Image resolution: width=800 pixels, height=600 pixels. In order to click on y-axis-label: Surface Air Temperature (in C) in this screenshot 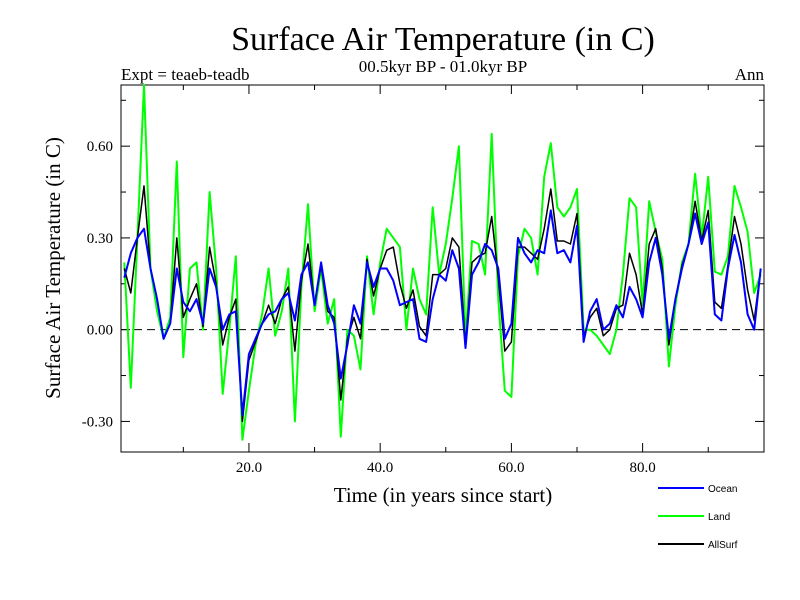, I will do `click(53, 268)`.